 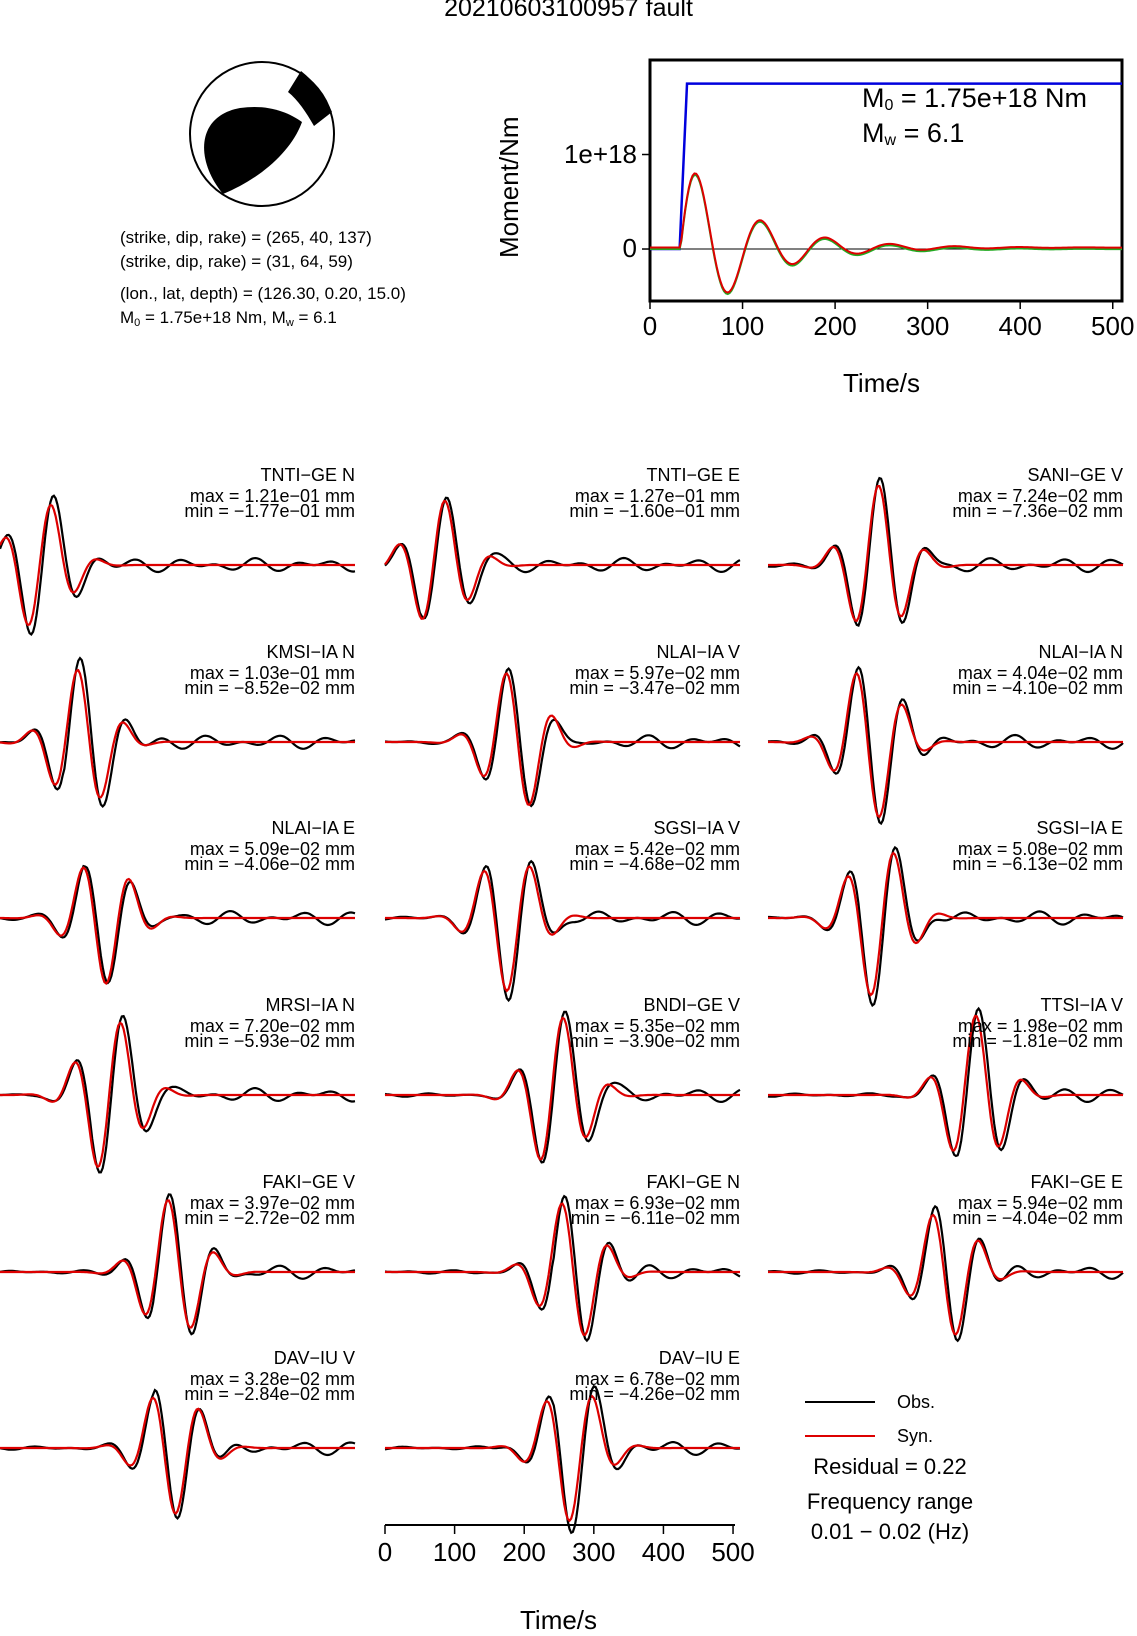 What do you see at coordinates (524, 1552) in the screenshot?
I see `waveform-xtick-label: 200` at bounding box center [524, 1552].